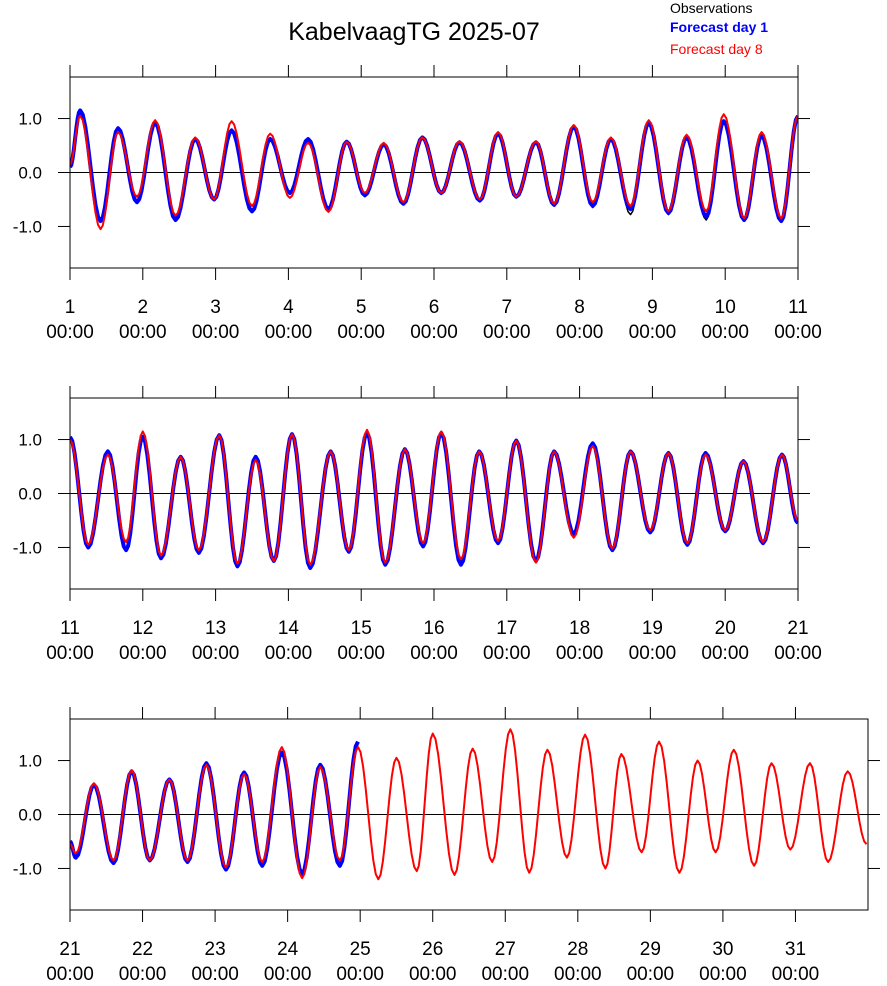 This screenshot has width=887, height=986. Describe the element at coordinates (580, 641) in the screenshot. I see `x-tick-label: 18 00:00` at that location.